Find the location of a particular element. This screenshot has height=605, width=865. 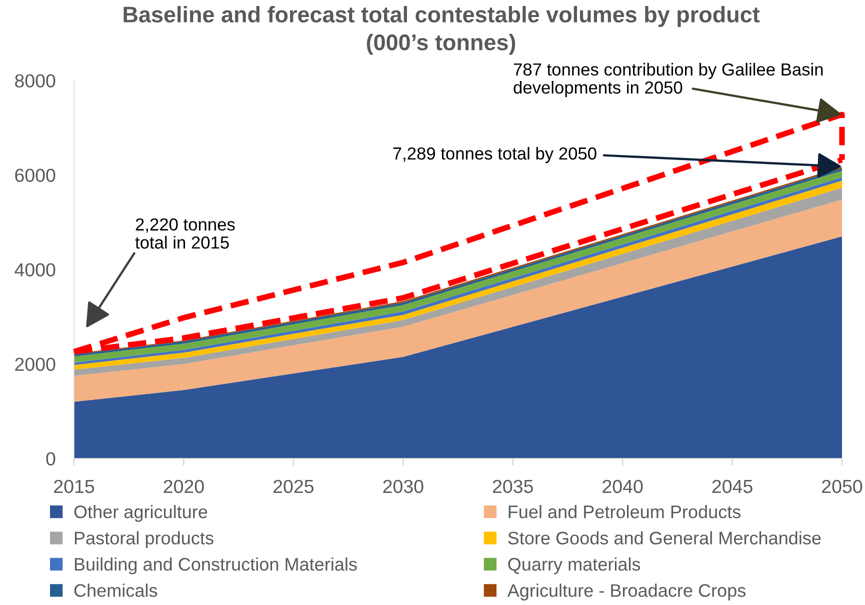

x-tick-label: 2015 is located at coordinates (74, 487).